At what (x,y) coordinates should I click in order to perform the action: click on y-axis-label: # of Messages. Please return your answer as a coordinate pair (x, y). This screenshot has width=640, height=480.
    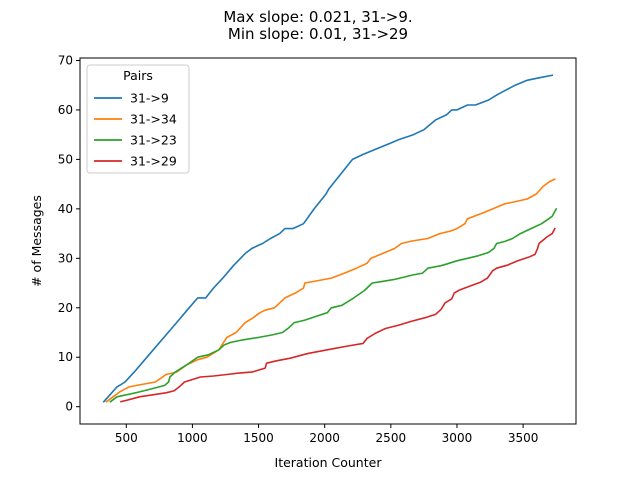
    Looking at the image, I should click on (36, 241).